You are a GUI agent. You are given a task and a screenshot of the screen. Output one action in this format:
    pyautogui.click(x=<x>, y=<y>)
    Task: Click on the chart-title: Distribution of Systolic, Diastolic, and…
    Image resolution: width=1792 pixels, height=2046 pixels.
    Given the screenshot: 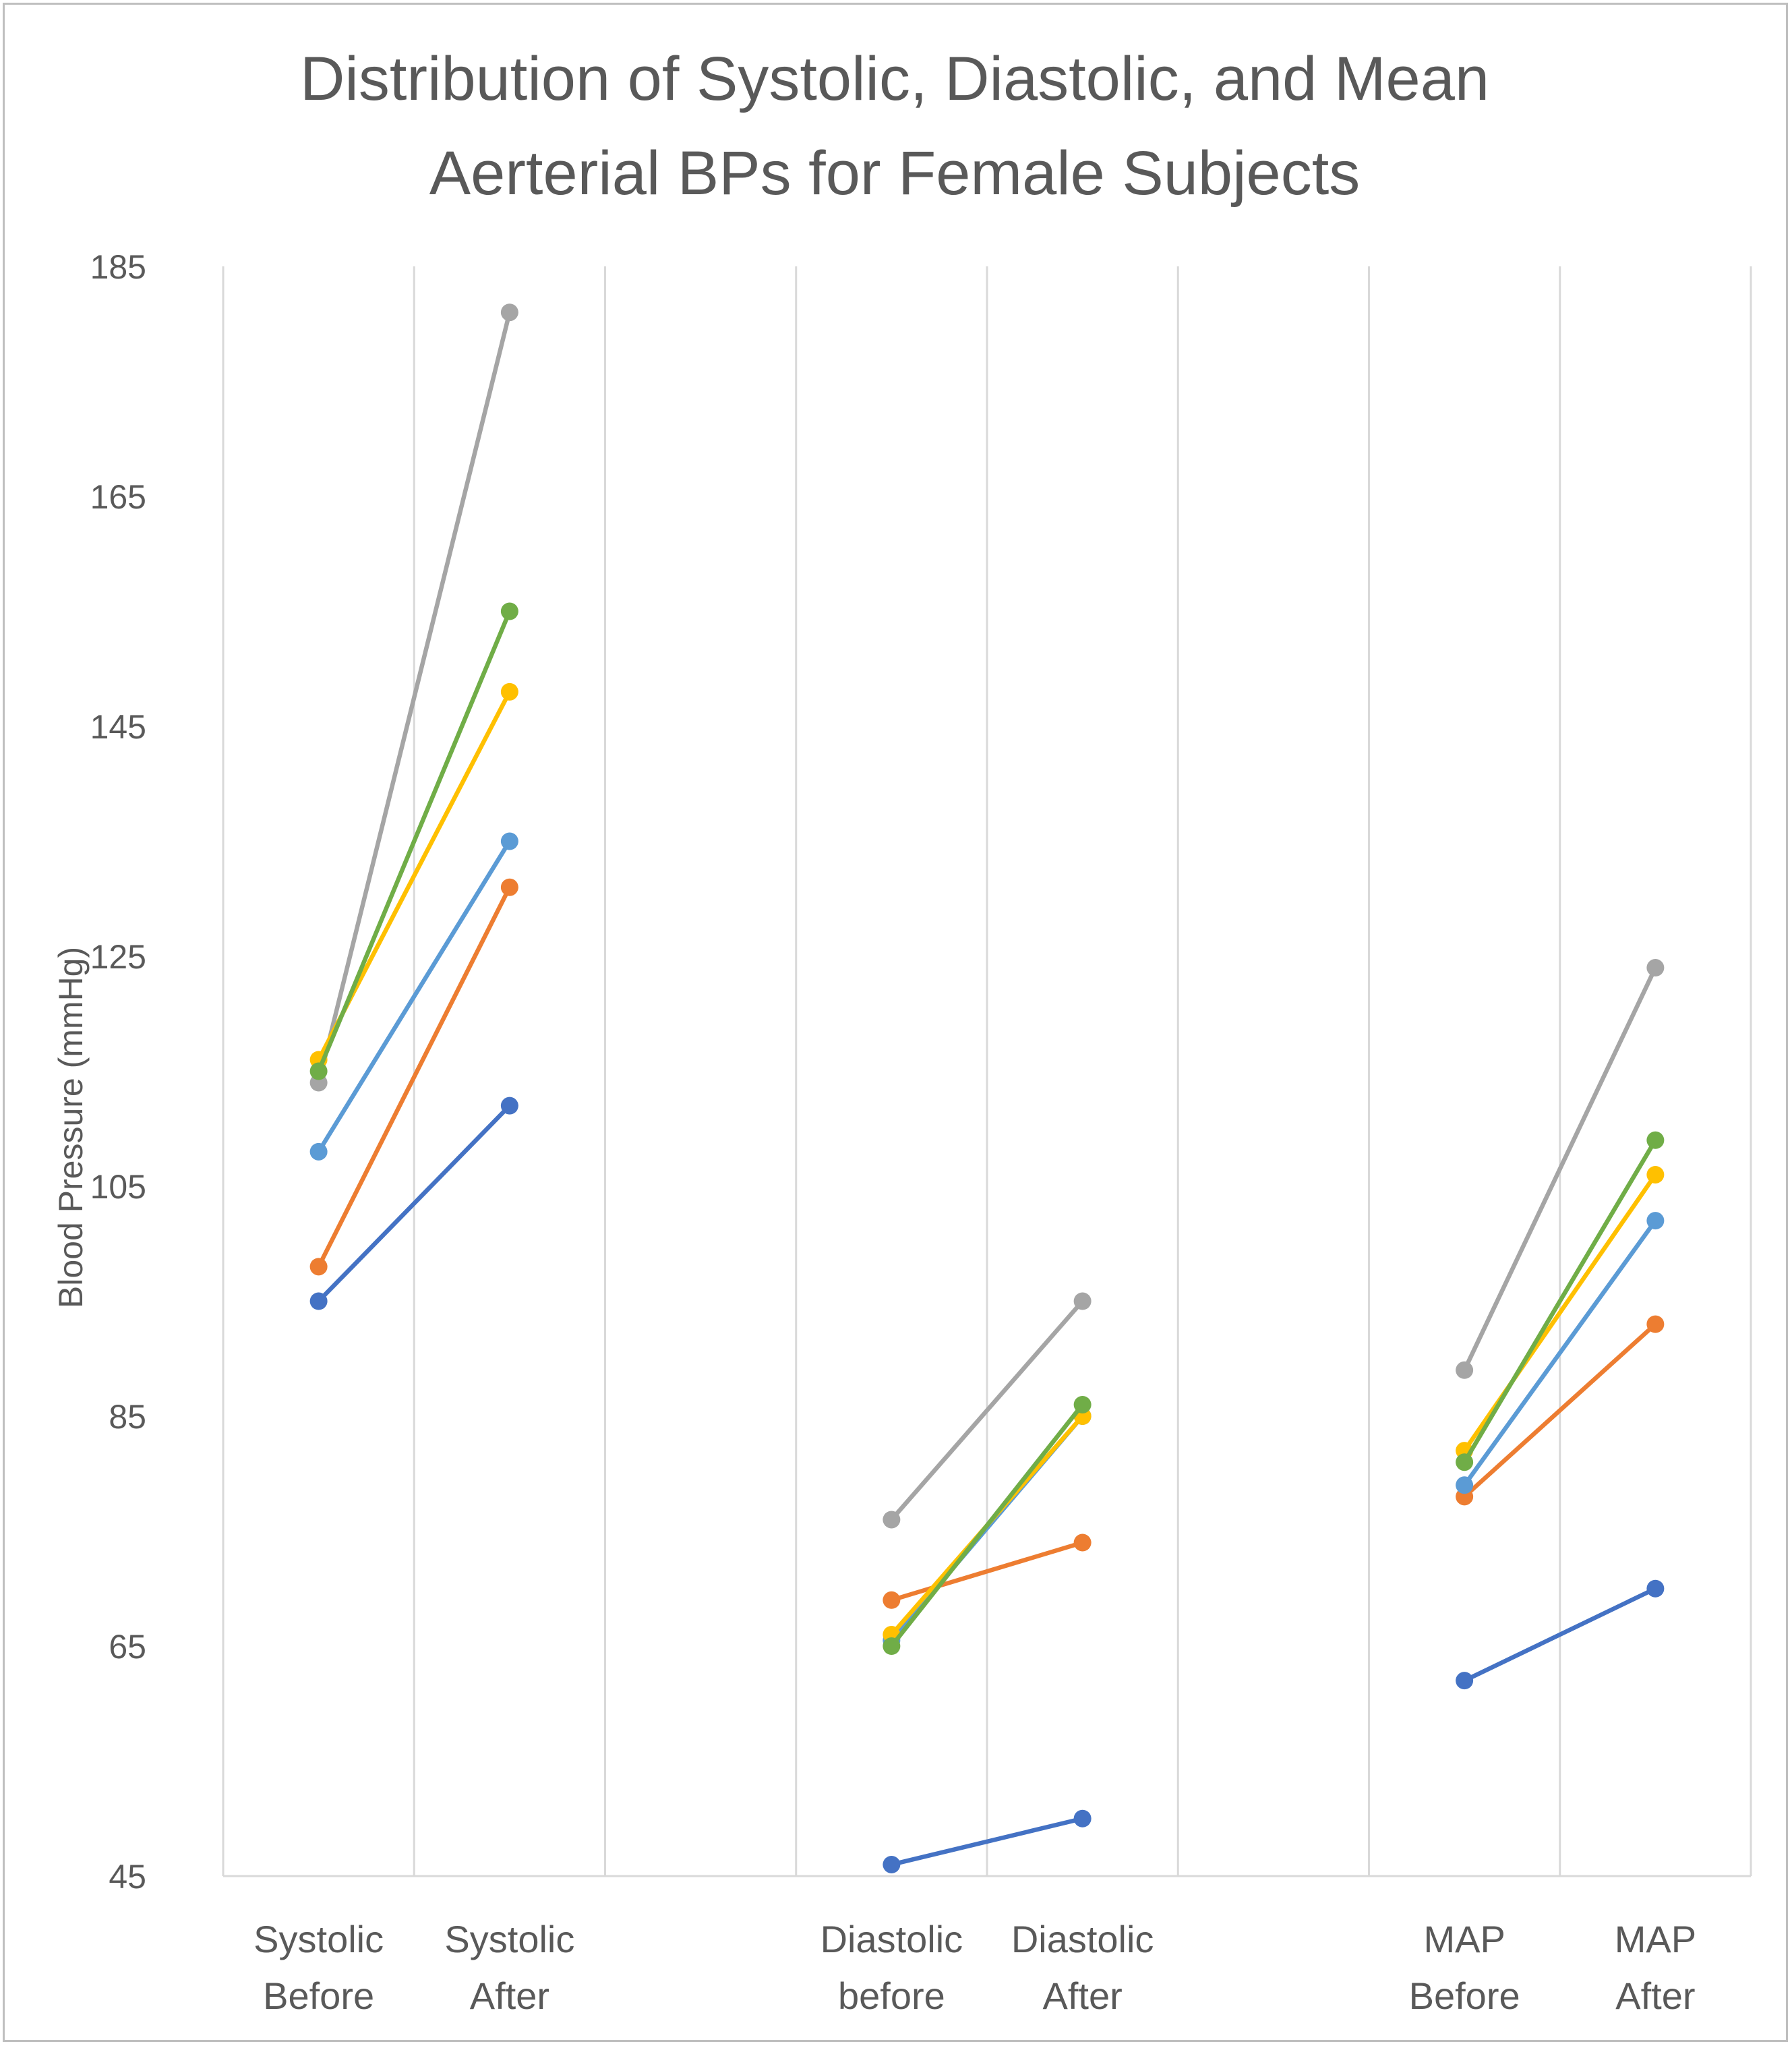 What is the action you would take?
    pyautogui.click(x=894, y=127)
    